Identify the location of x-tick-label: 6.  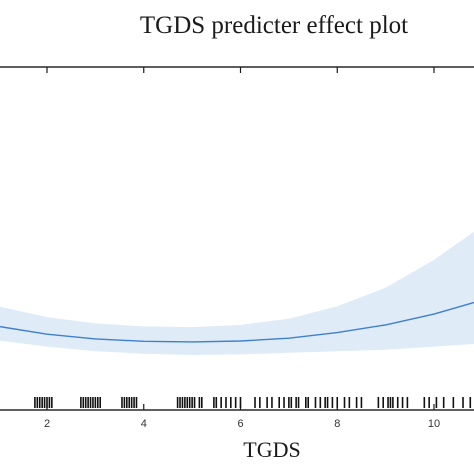
(240, 424).